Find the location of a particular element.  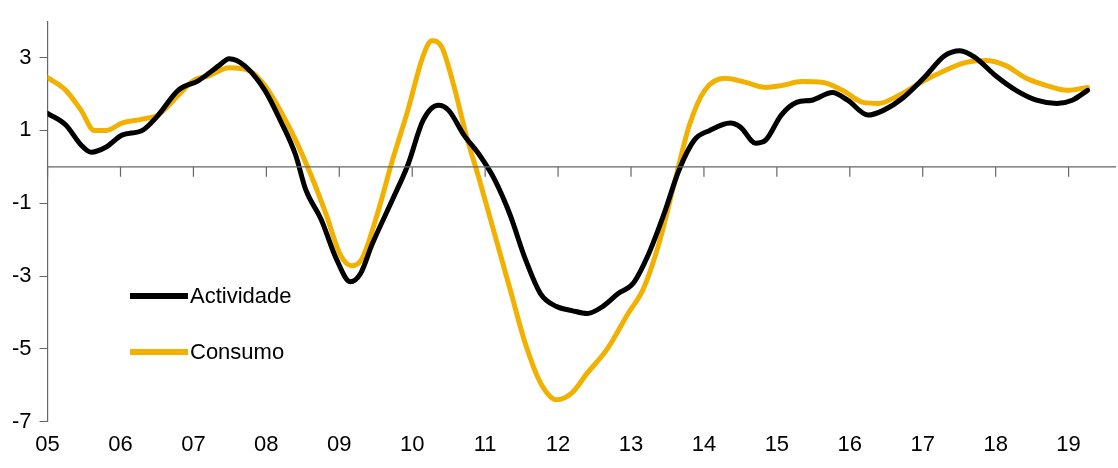

x-tick-label: 12 is located at coordinates (558, 443).